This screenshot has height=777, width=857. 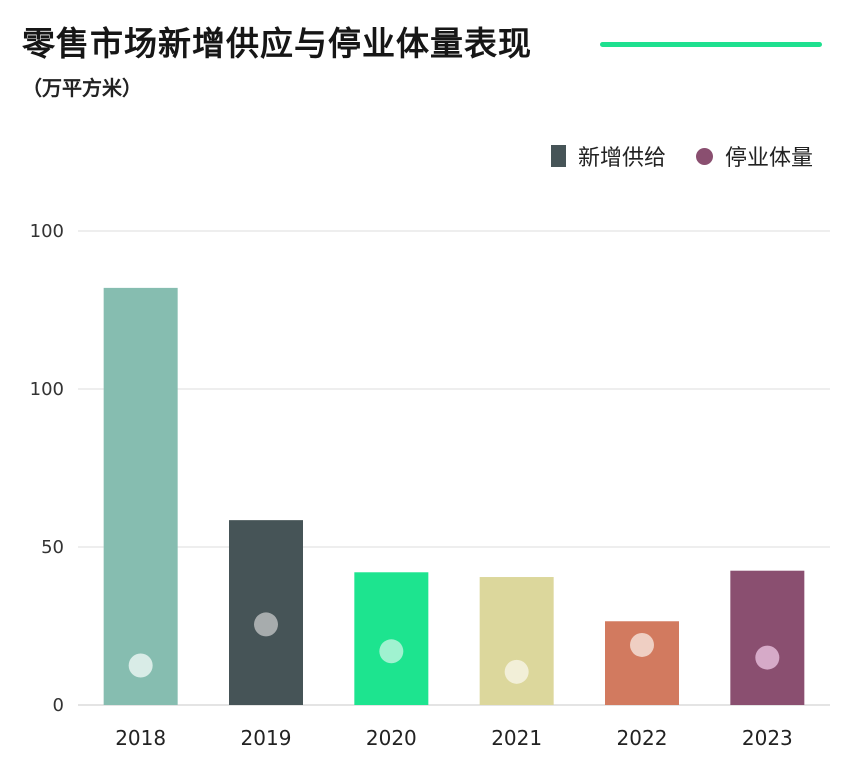 What do you see at coordinates (767, 657) in the screenshot?
I see `closure-dot-2023` at bounding box center [767, 657].